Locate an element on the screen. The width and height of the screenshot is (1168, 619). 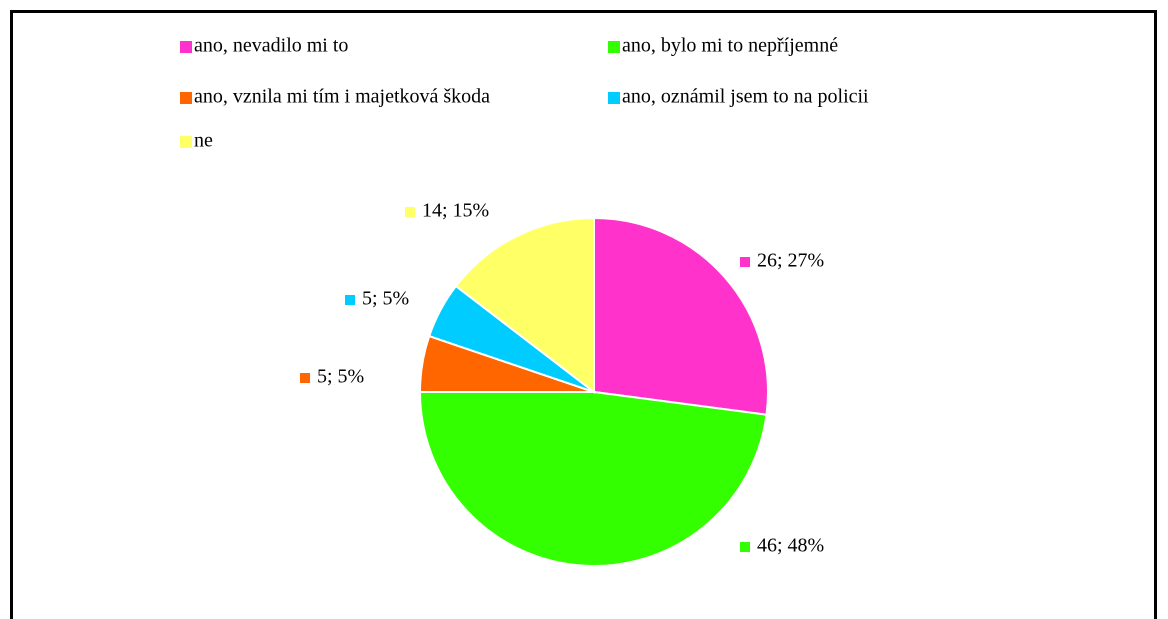
legend-label: ano, oznámil jsem to na policii is located at coordinates (745, 97).